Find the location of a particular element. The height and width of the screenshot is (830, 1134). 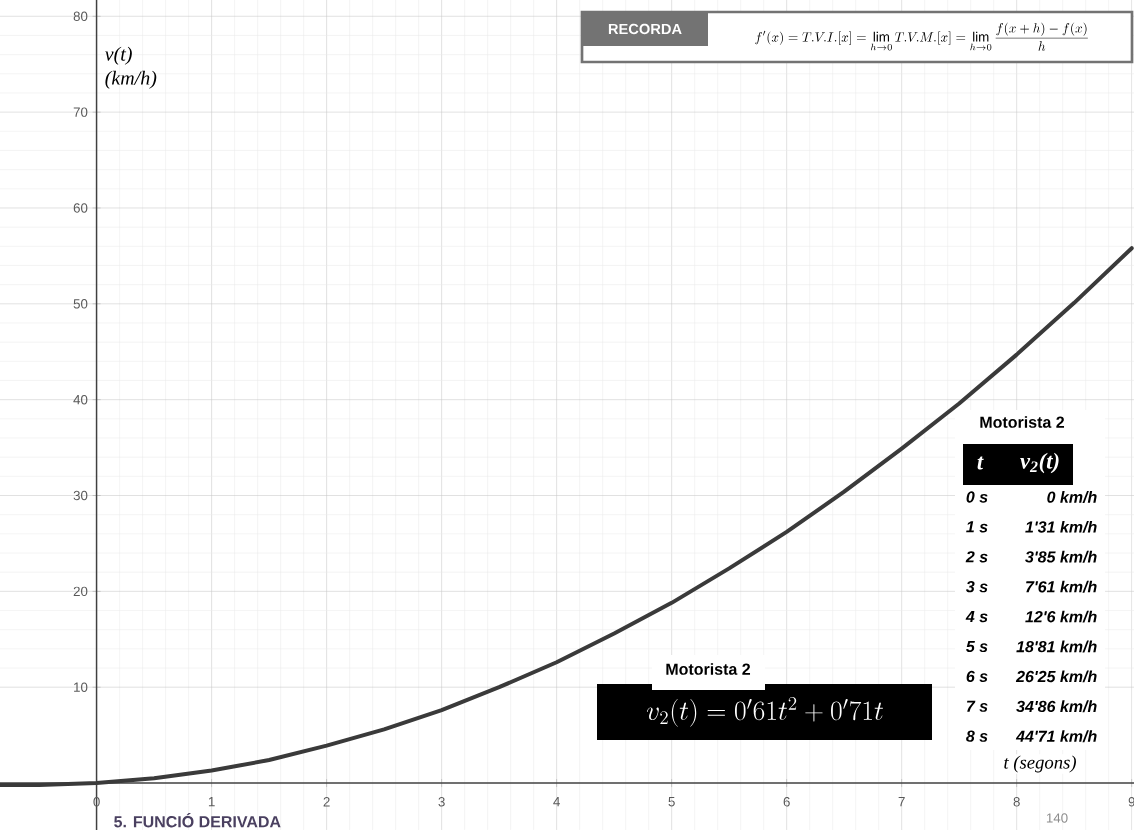

annotation: RECORDA is located at coordinates (645, 29).